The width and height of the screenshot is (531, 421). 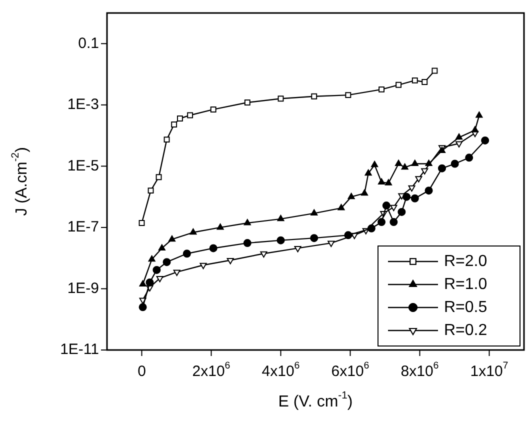 What do you see at coordinates (83, 105) in the screenshot?
I see `y-tick-label: 1E-3` at bounding box center [83, 105].